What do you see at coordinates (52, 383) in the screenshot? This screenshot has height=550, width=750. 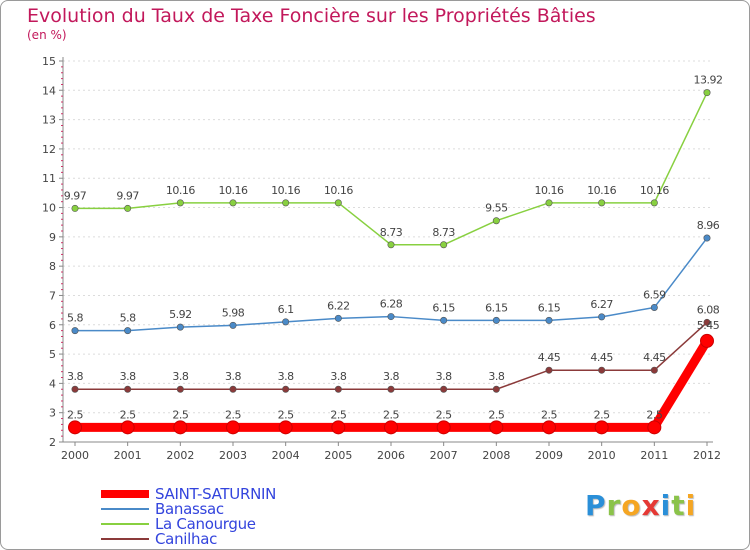 I see `y-tick-label: 4` at bounding box center [52, 383].